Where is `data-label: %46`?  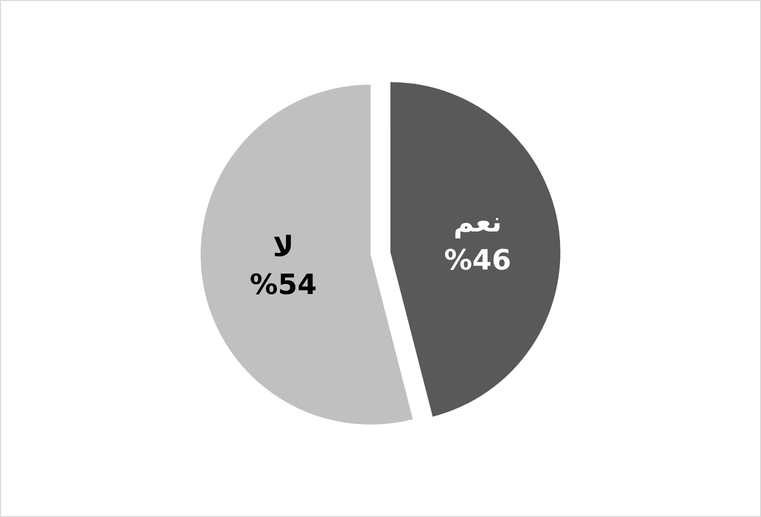 data-label: %46 is located at coordinates (478, 260).